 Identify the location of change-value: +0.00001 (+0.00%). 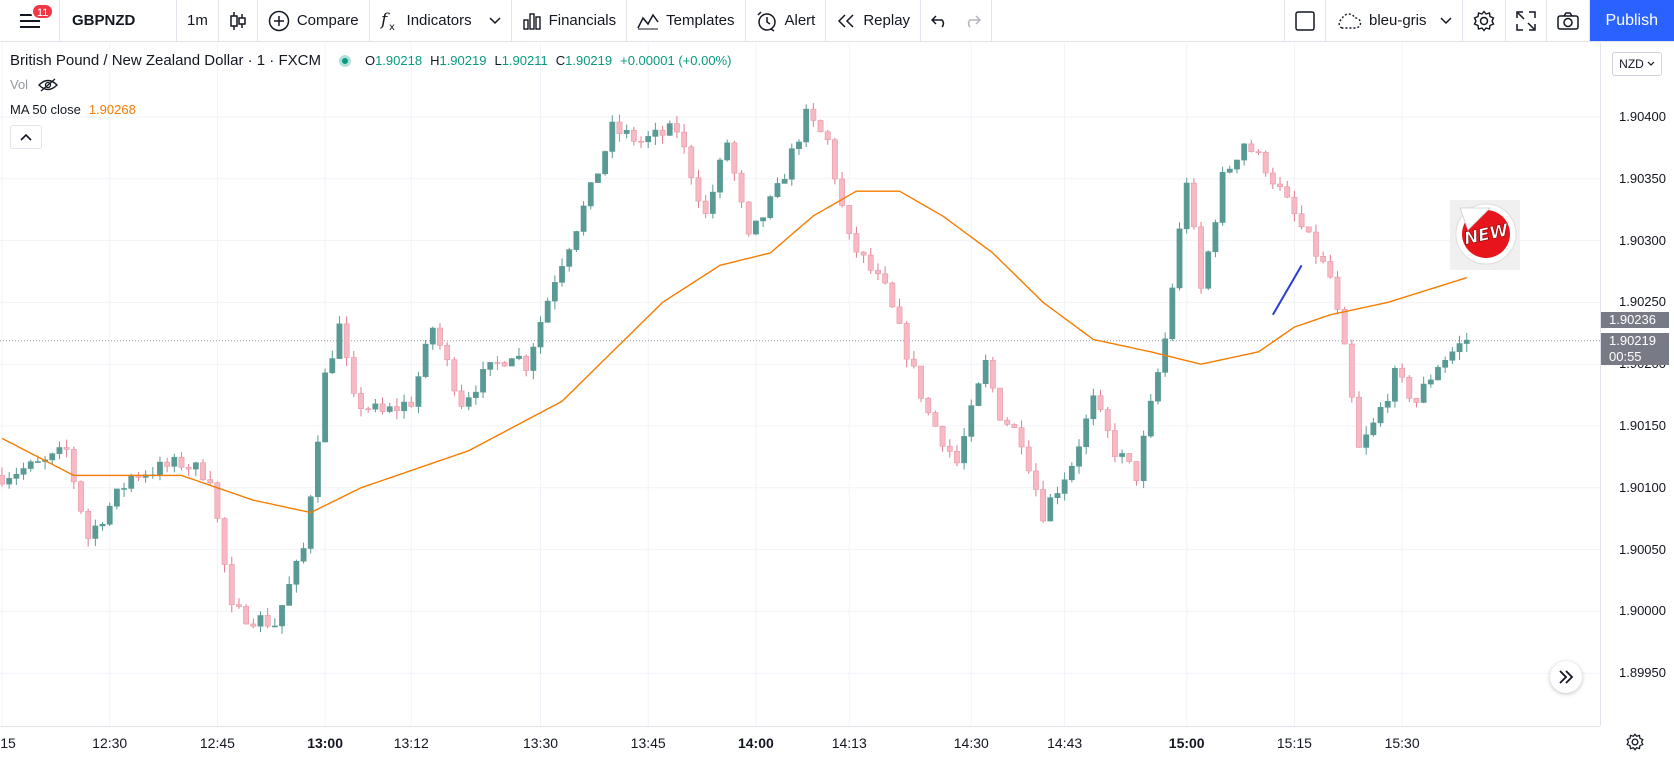
(676, 60).